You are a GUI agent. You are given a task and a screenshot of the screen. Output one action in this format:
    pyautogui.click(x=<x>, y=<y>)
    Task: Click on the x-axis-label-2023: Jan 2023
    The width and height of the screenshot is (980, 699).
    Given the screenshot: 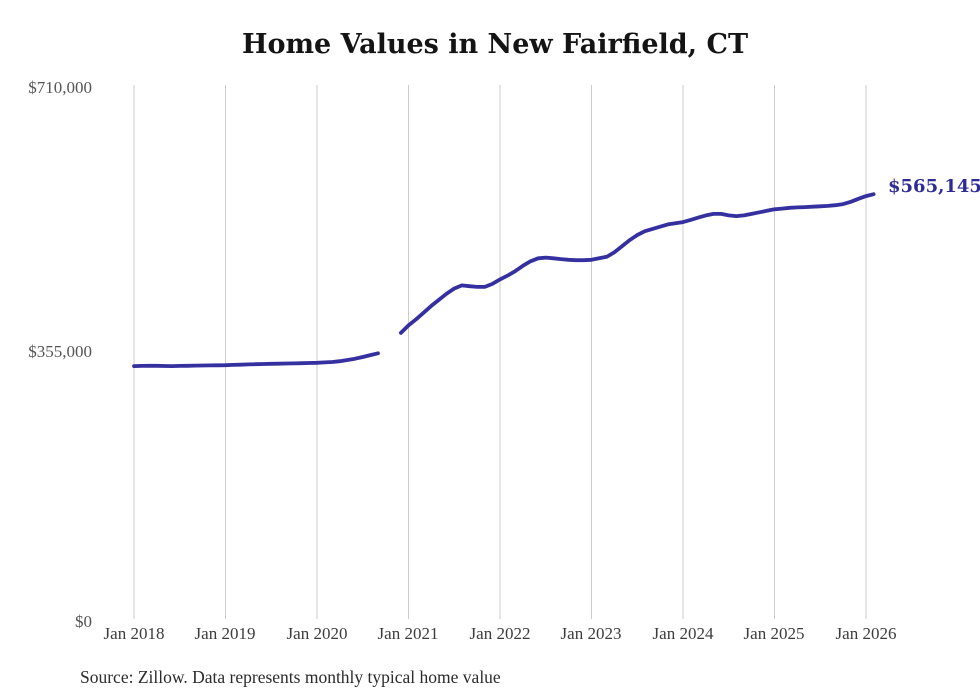 What is the action you would take?
    pyautogui.click(x=591, y=633)
    